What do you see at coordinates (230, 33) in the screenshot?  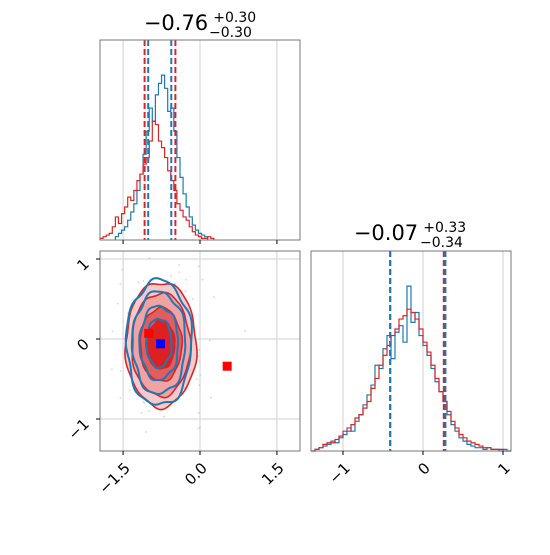 I see `title-param1-lower: −0.30` at bounding box center [230, 33].